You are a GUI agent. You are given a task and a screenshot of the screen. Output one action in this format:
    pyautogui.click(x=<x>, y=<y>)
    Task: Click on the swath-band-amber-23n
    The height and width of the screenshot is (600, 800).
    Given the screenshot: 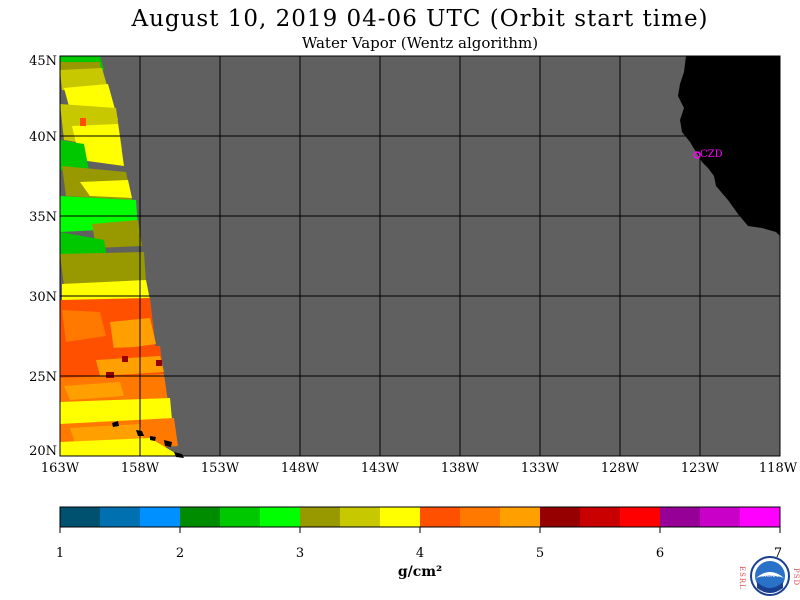 What is the action you would take?
    pyautogui.click(x=94, y=391)
    